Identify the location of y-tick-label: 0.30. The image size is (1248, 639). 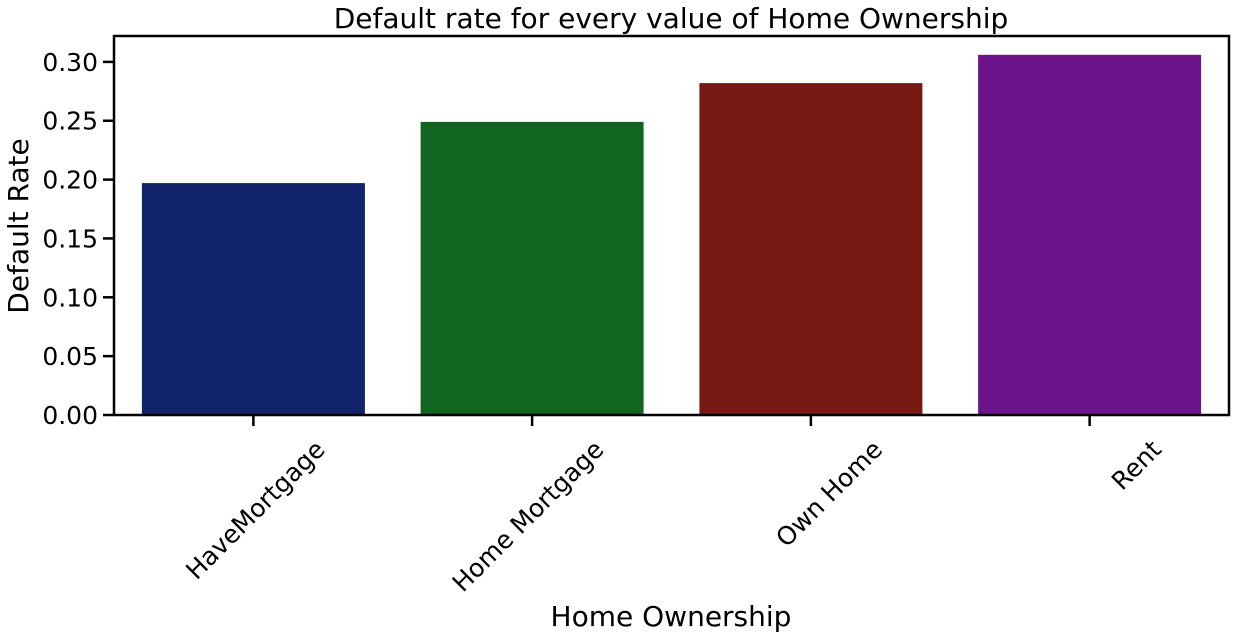
(70, 62).